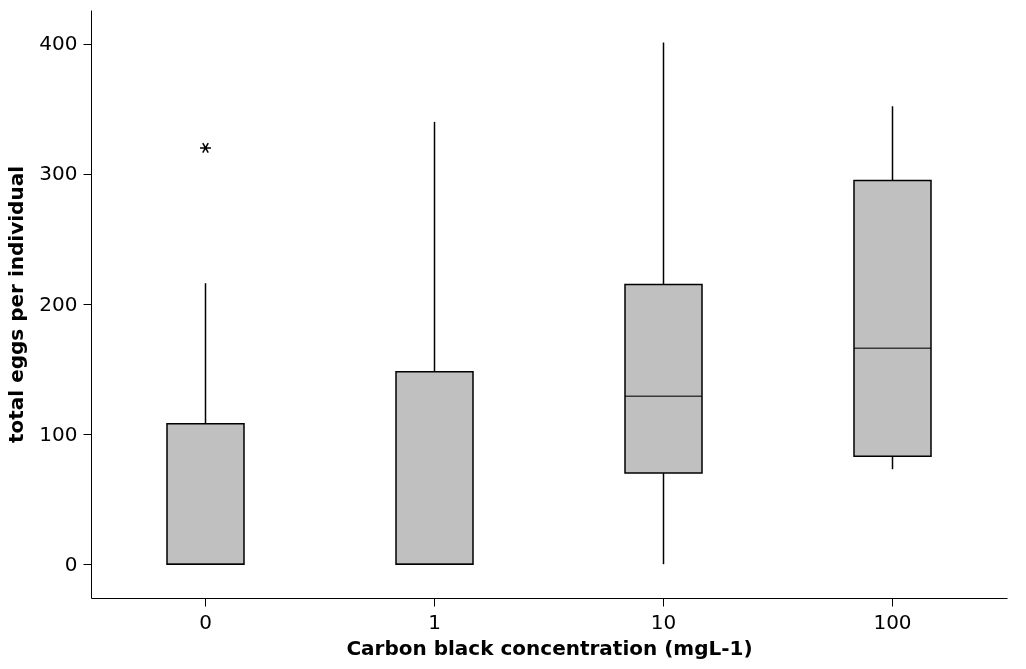 The image size is (1026, 669). Describe the element at coordinates (71, 563) in the screenshot. I see `y-tick-label: 0` at that location.